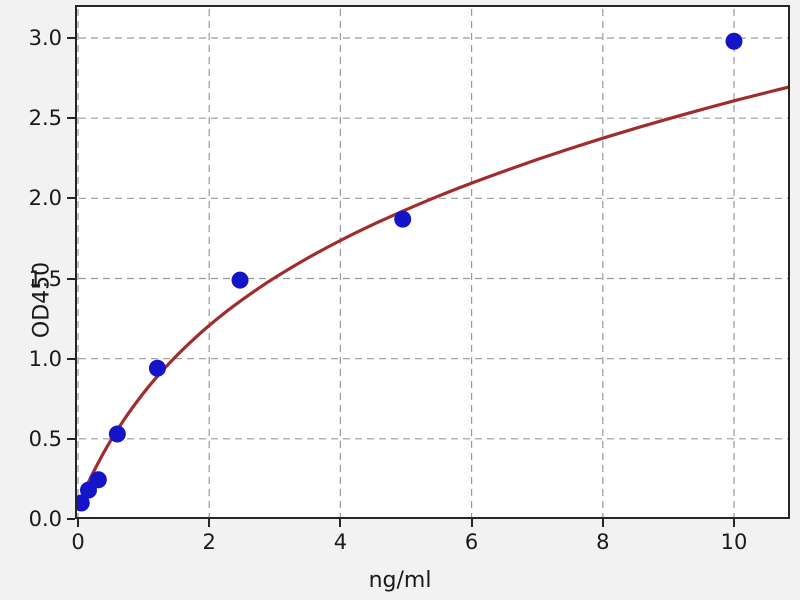  Describe the element at coordinates (78, 542) in the screenshot. I see `x-tick-label: 0` at that location.